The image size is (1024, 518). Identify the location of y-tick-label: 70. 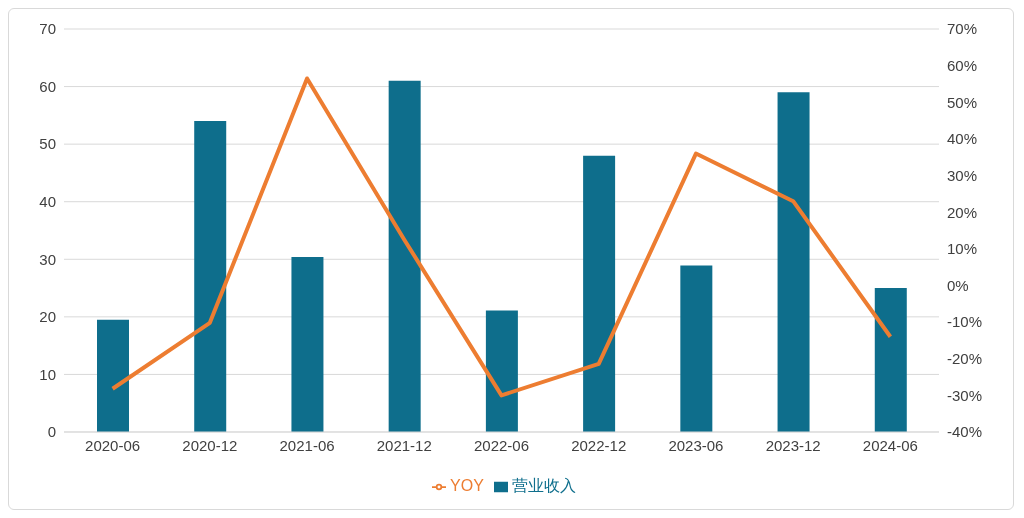
(47, 29).